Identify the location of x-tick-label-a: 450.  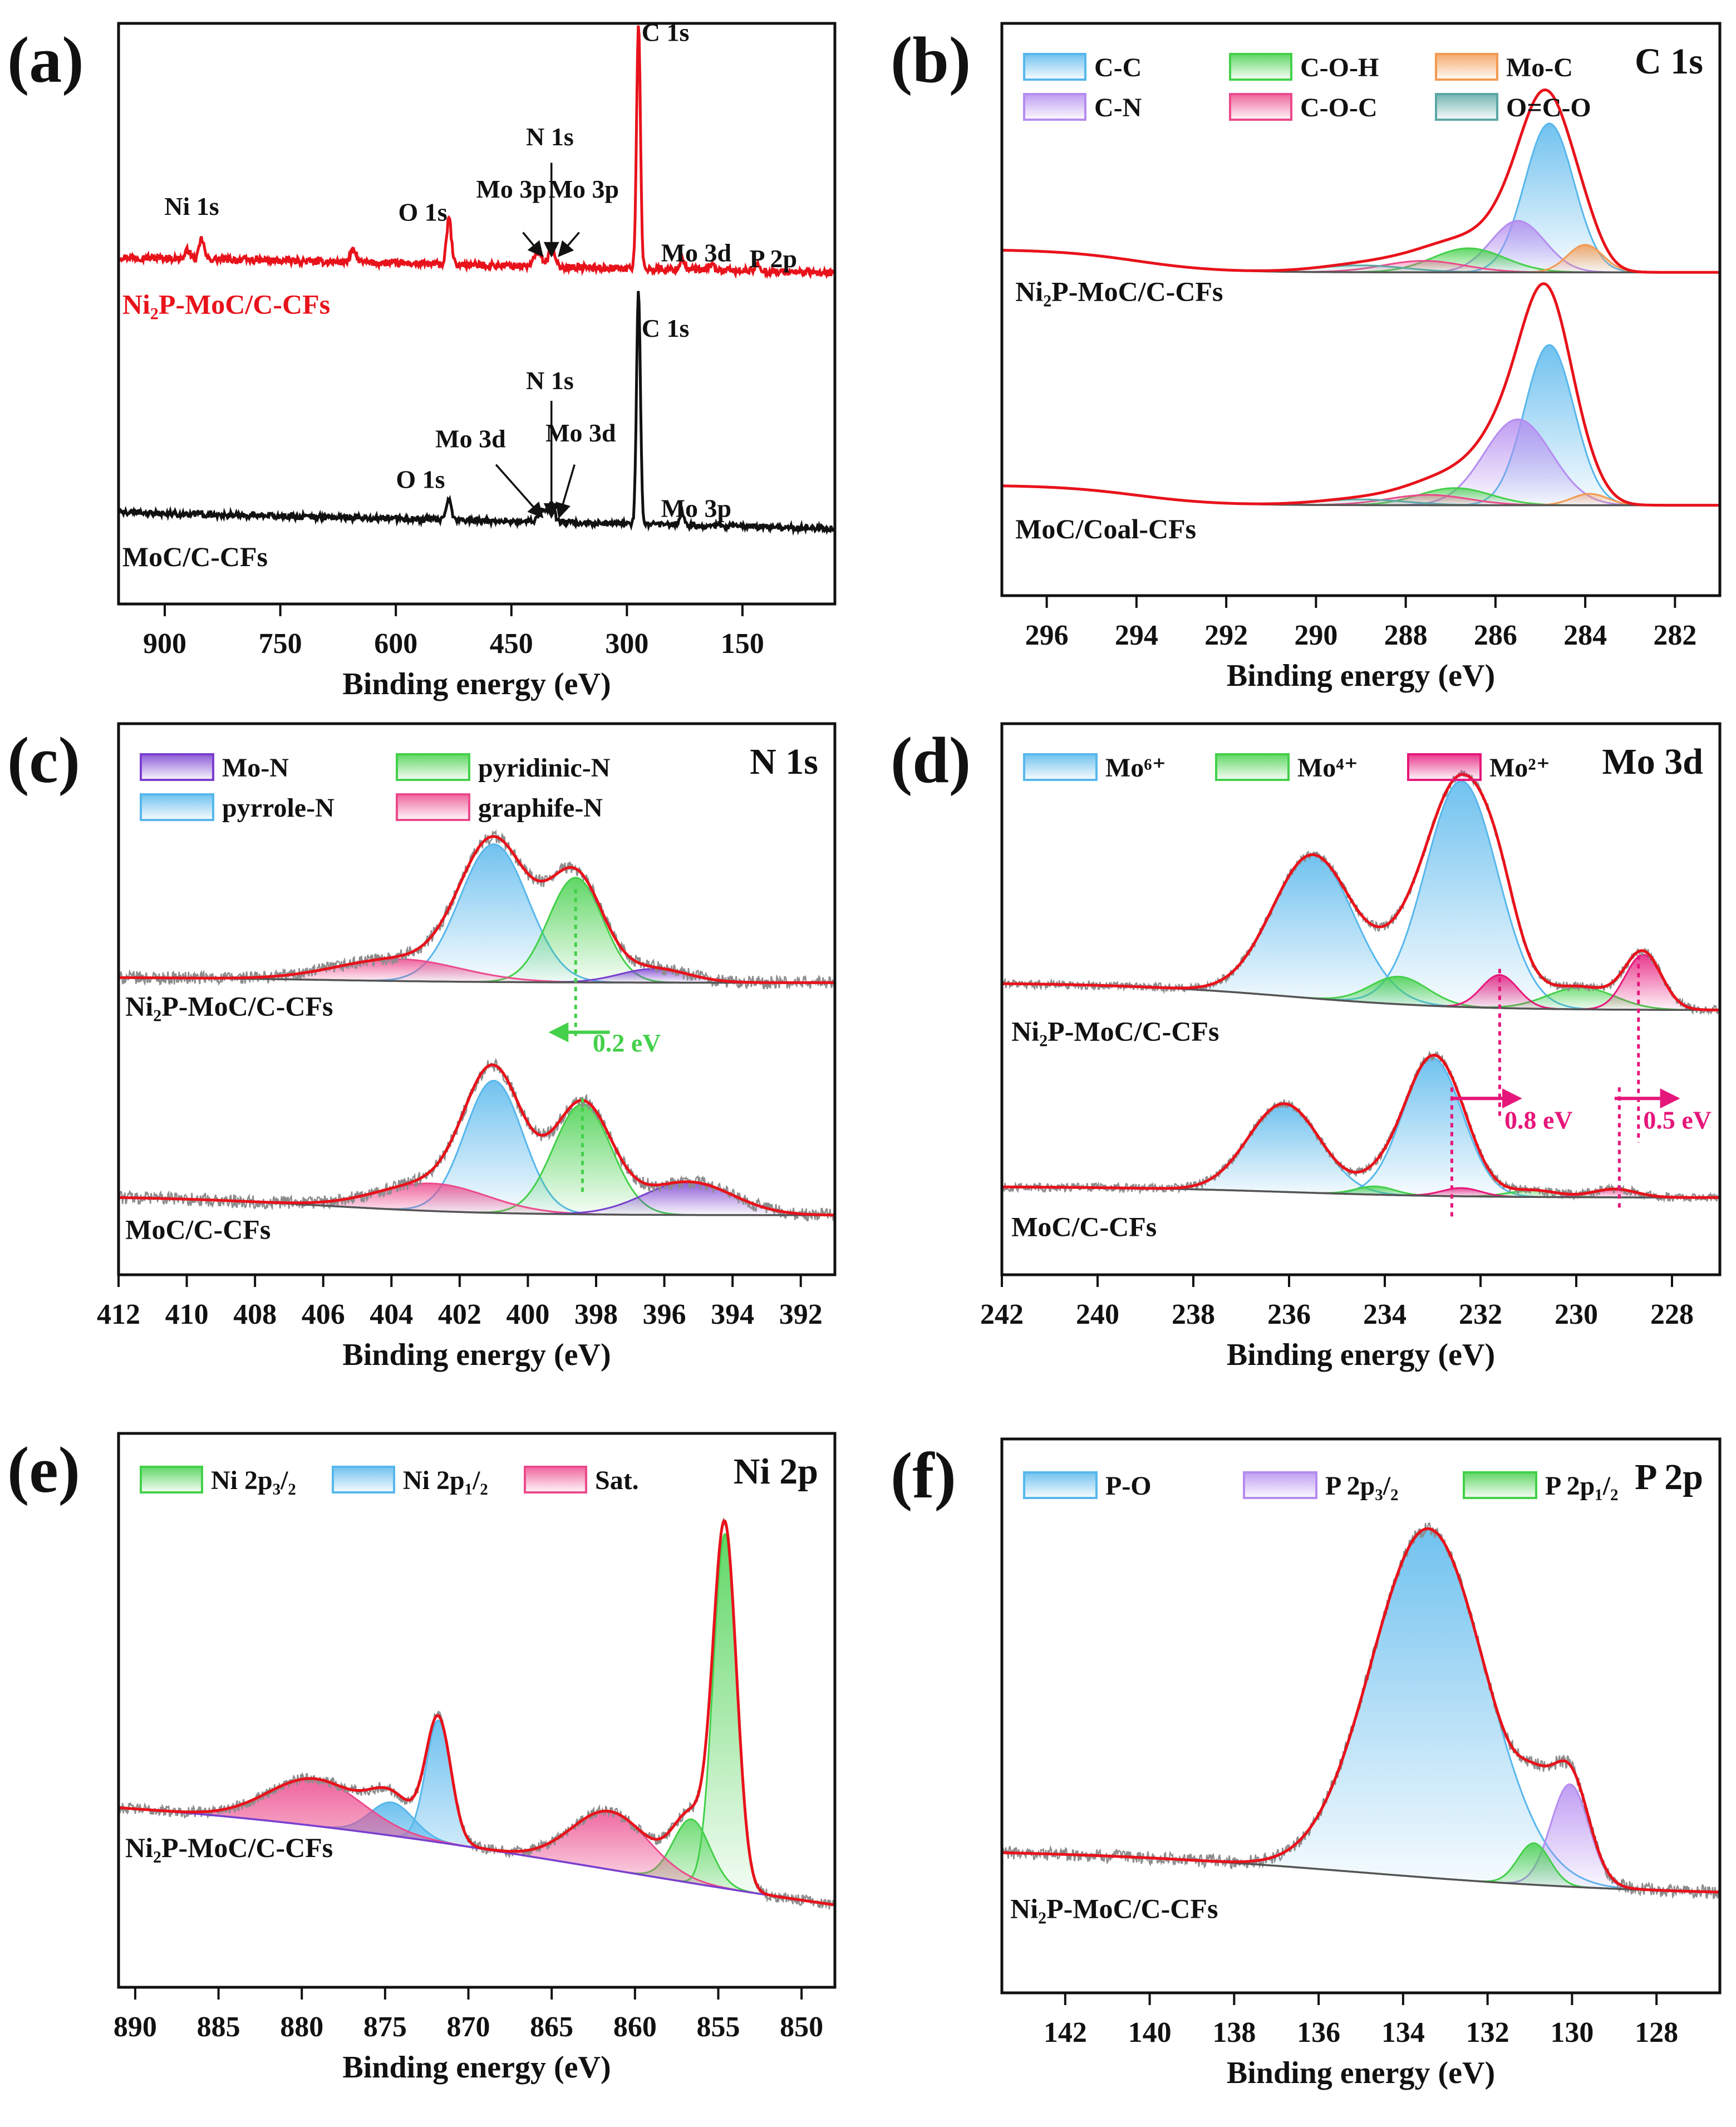
(511, 644).